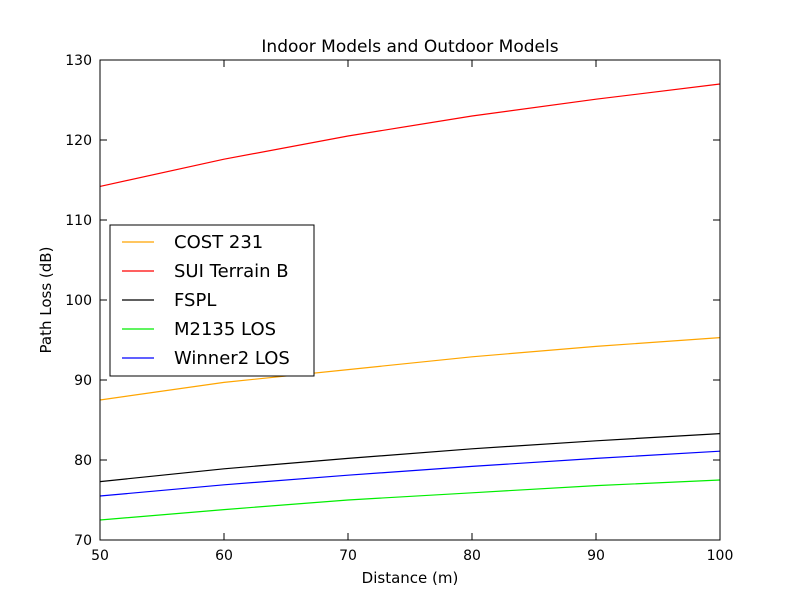 Image resolution: width=800 pixels, height=600 pixels. Describe the element at coordinates (225, 329) in the screenshot. I see `legend-label-m2135-los: M2135 LOS` at that location.